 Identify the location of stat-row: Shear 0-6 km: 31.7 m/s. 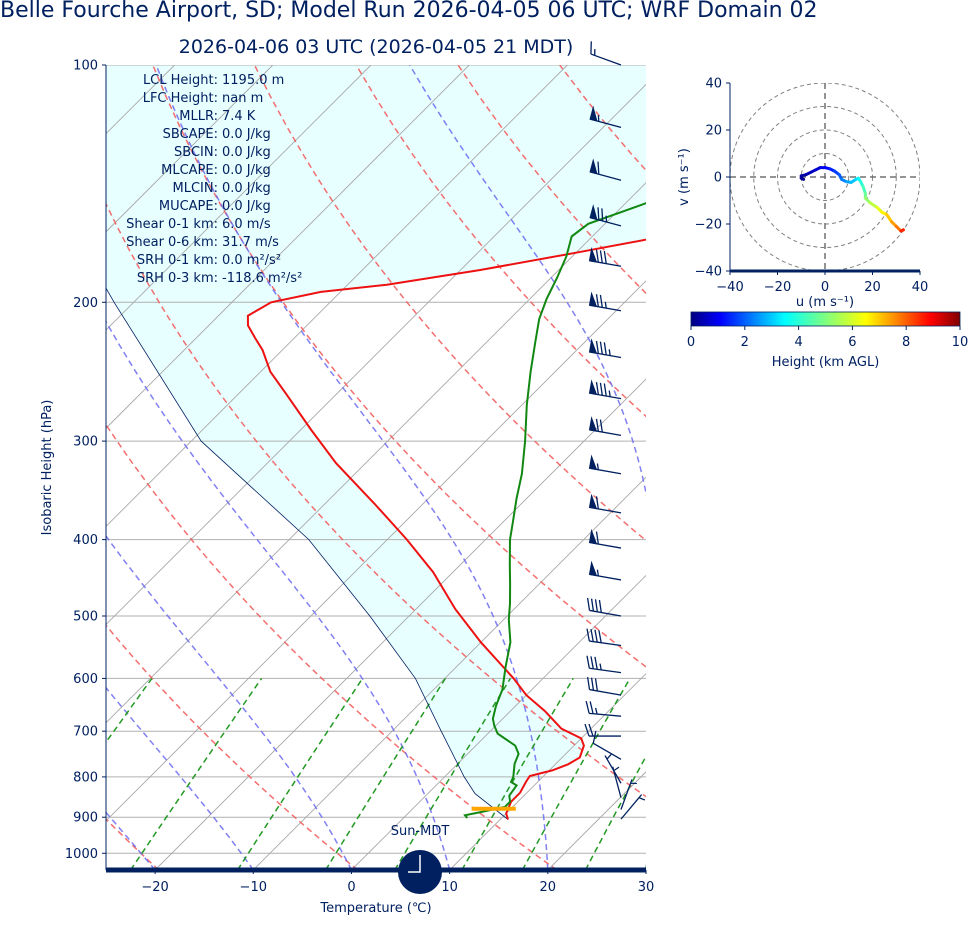
(205, 243).